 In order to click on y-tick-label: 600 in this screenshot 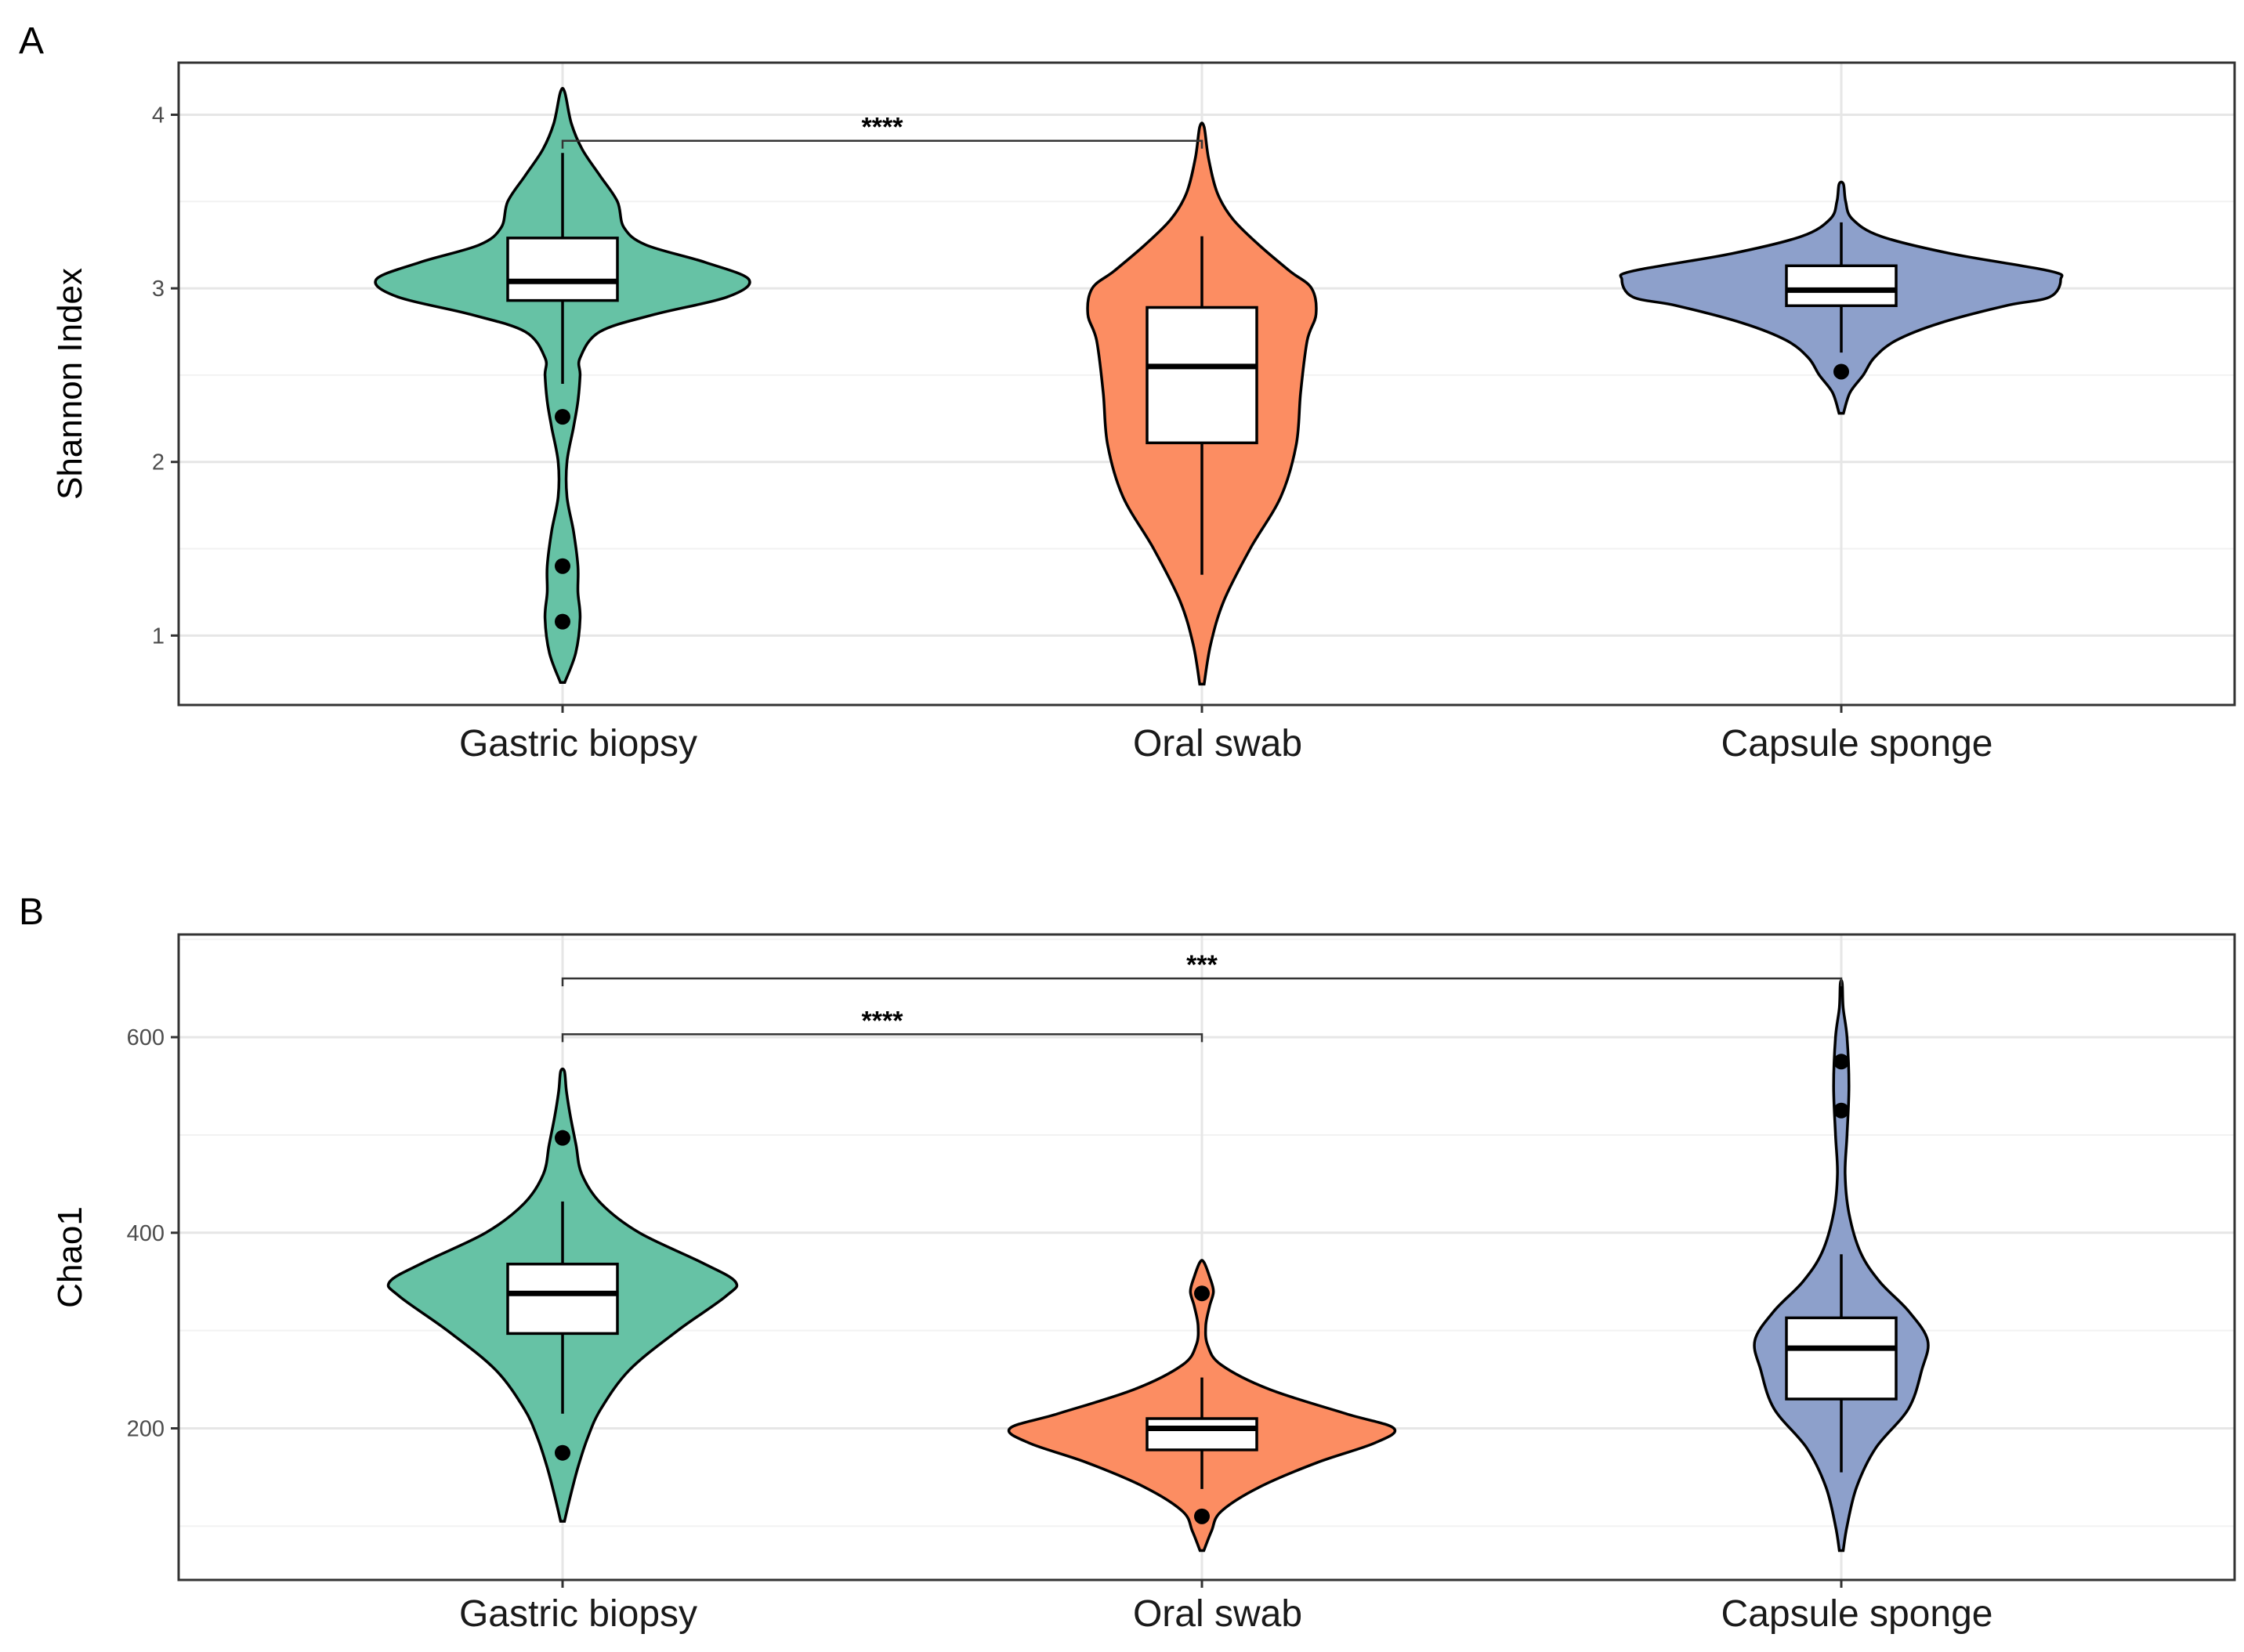, I will do `click(146, 1037)`.